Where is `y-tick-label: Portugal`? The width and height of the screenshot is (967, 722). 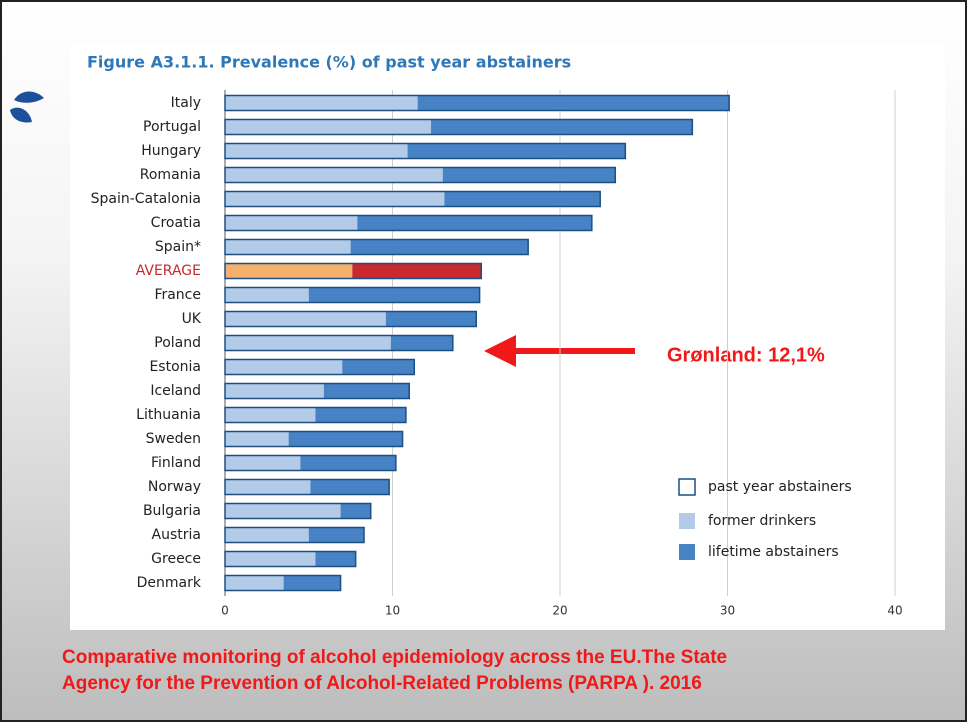 y-tick-label: Portugal is located at coordinates (172, 127).